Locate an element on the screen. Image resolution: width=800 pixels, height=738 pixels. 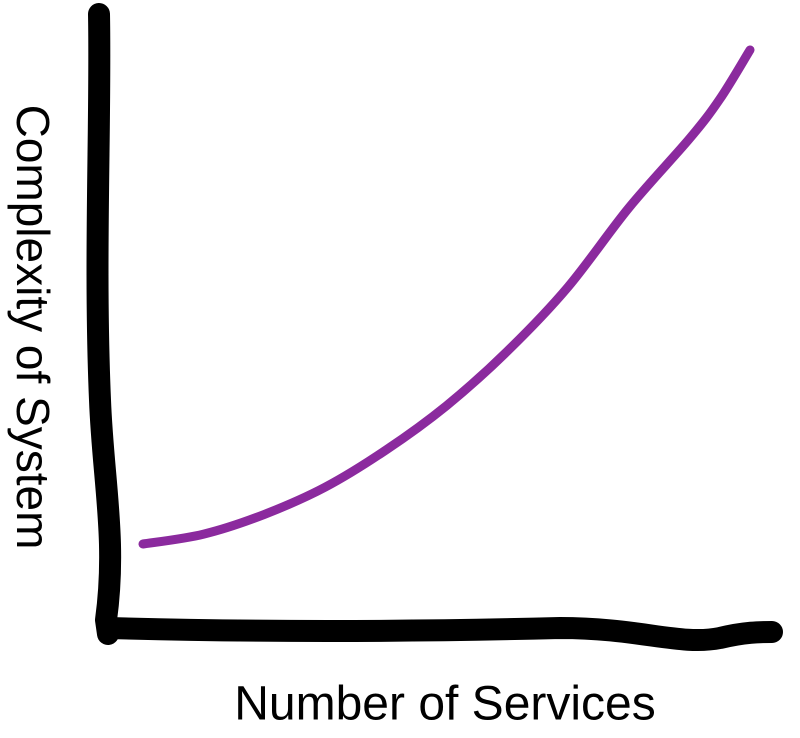
x-axis is located at coordinates (440, 634).